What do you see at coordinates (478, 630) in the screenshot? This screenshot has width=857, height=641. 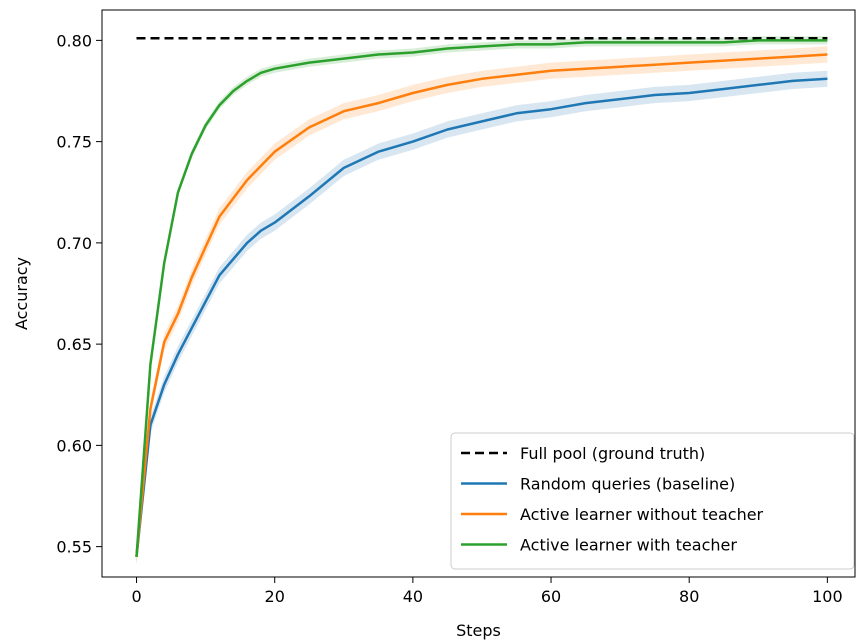 I see `x-axis-label: Steps` at bounding box center [478, 630].